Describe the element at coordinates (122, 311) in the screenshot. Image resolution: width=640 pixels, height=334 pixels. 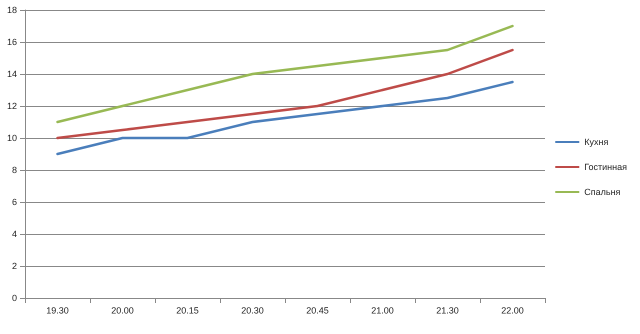
I see `x-tick-label: 20.00` at that location.